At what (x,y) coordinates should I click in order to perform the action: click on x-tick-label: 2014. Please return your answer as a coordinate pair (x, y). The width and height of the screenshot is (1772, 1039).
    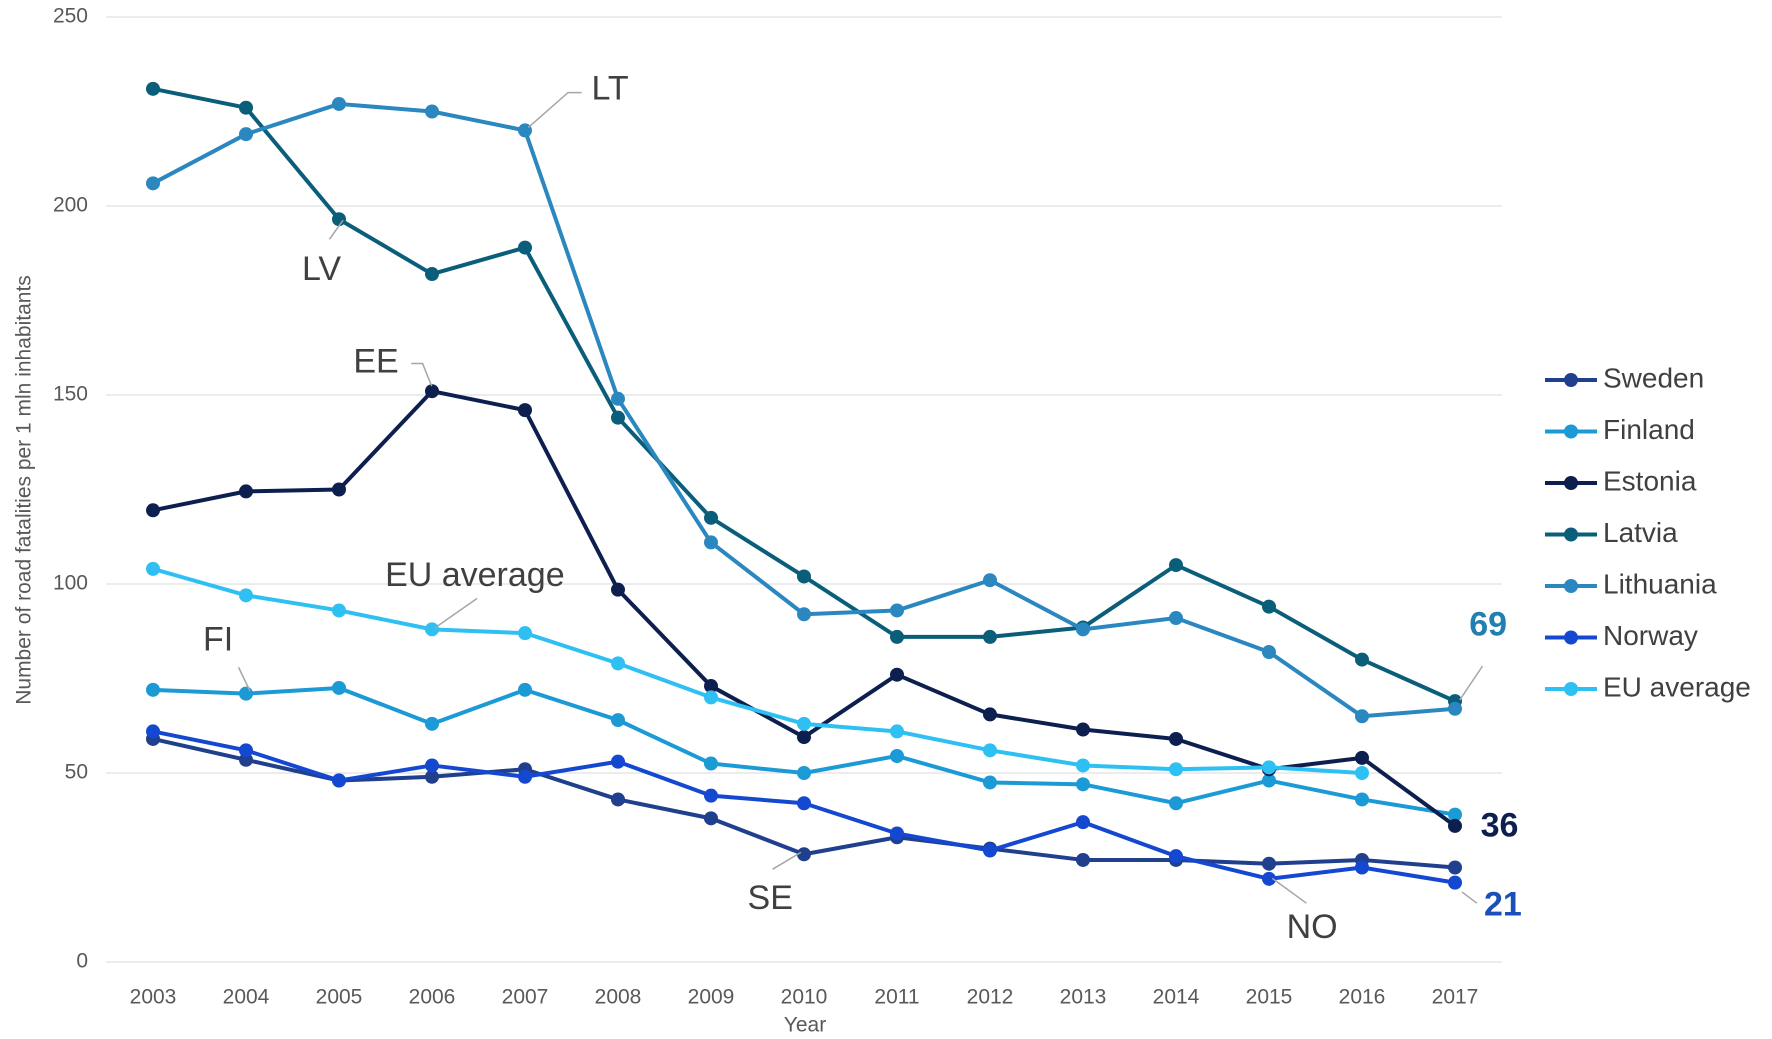
    Looking at the image, I should click on (1176, 997).